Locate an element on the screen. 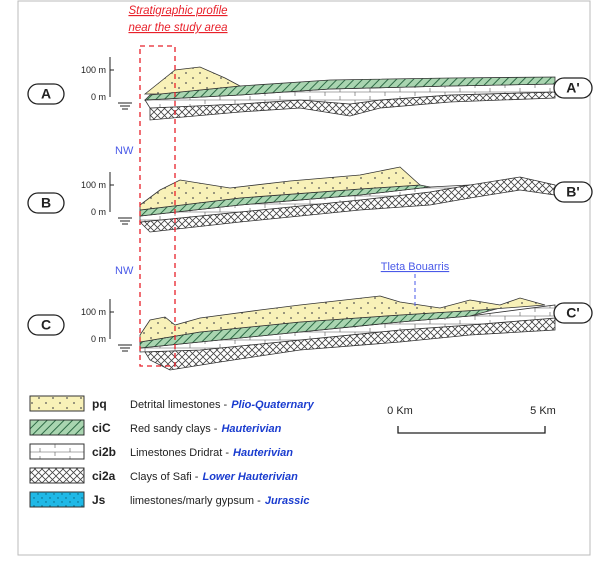  profile-label: Stratigraphic profile is located at coordinates (177, 11).